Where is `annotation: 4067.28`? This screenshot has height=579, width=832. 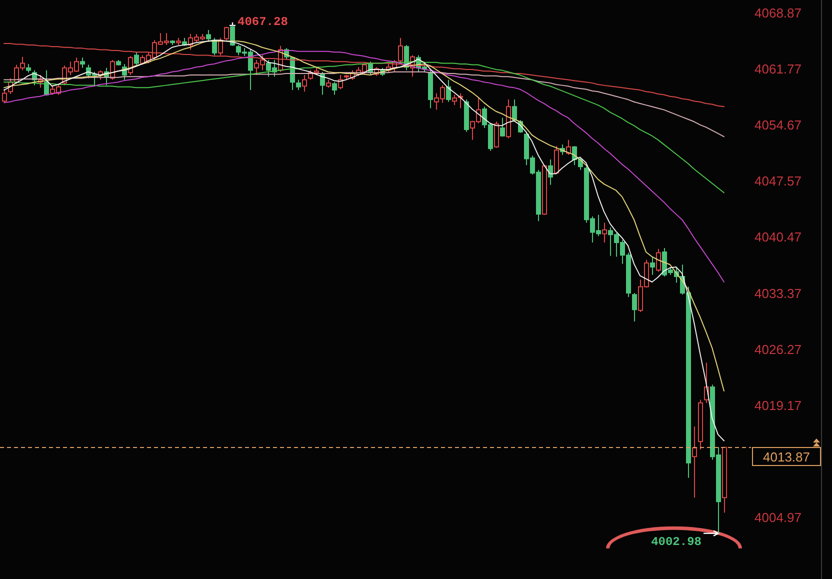 annotation: 4067.28 is located at coordinates (263, 21).